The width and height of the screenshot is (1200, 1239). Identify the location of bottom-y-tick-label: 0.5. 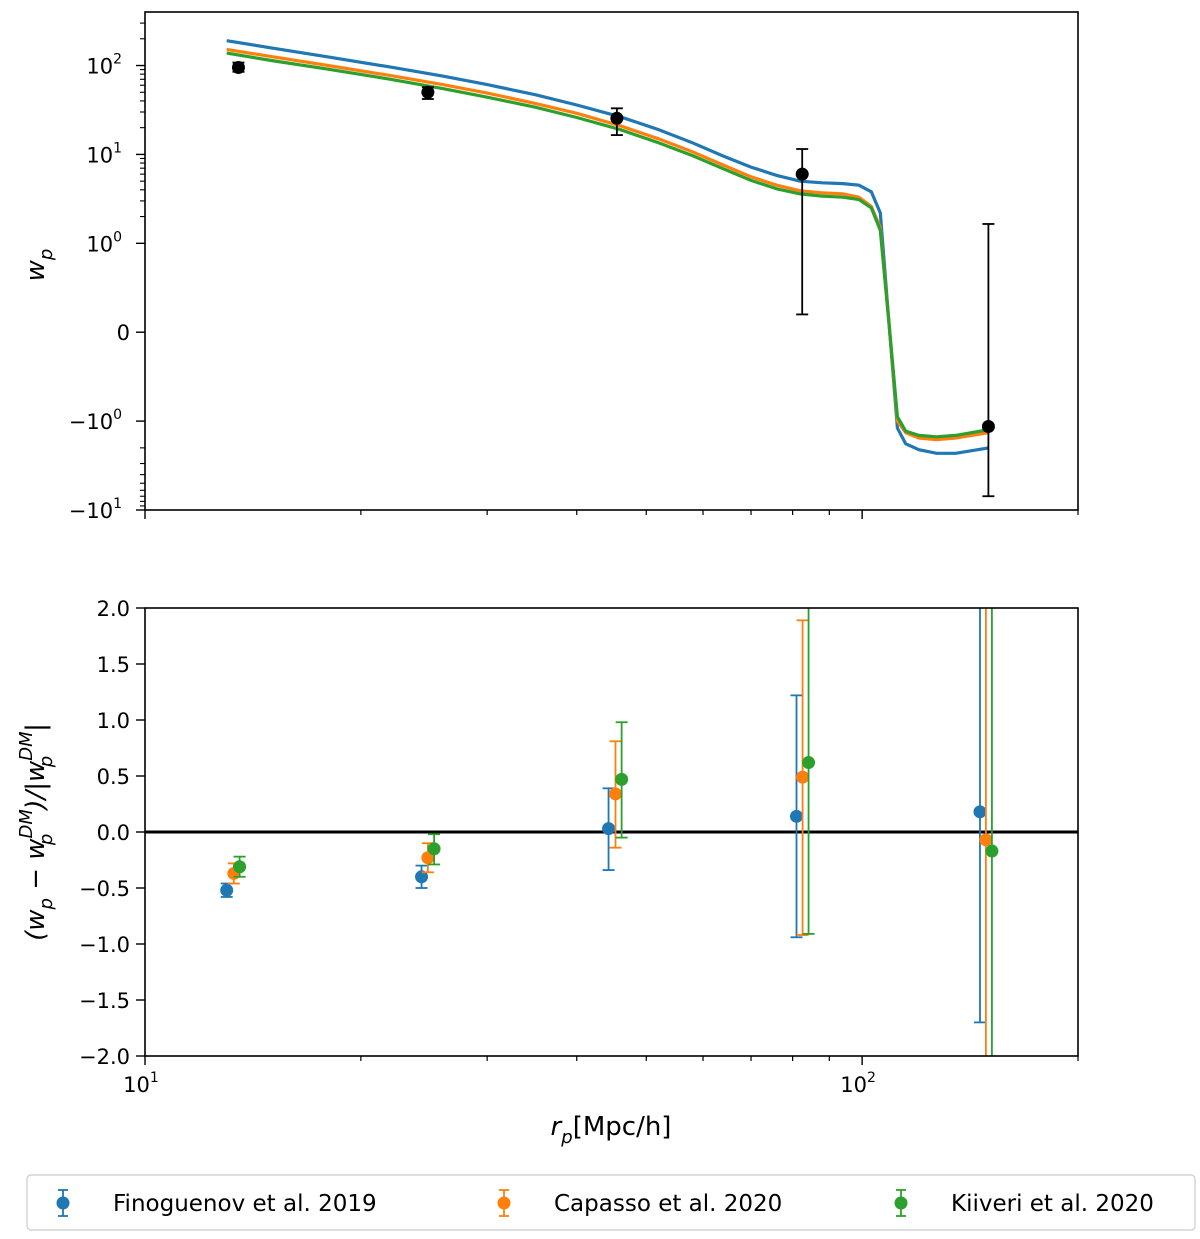
(113, 777).